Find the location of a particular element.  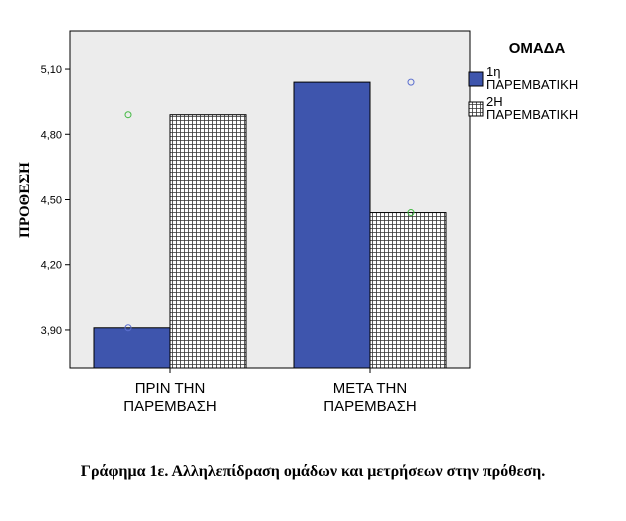

x-tick-label-1: ΜΕΤΑ ΤΗΝ ΠΑΡΕΜΒΑΣΗ is located at coordinates (369, 397).